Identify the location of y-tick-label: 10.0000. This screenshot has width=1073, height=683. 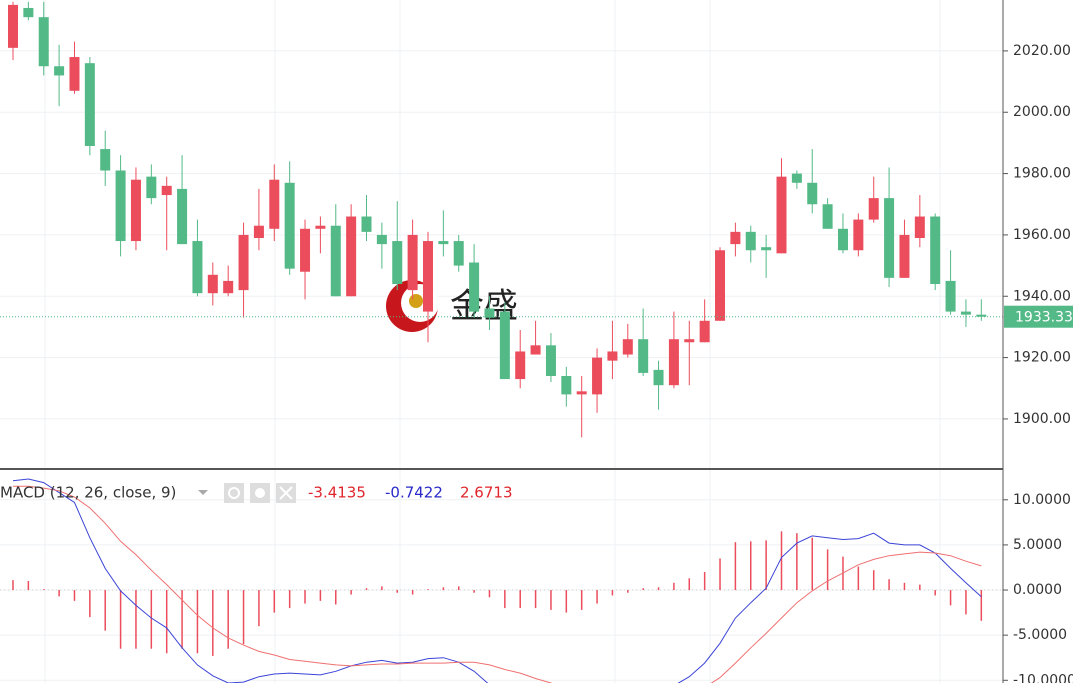
(1042, 500).